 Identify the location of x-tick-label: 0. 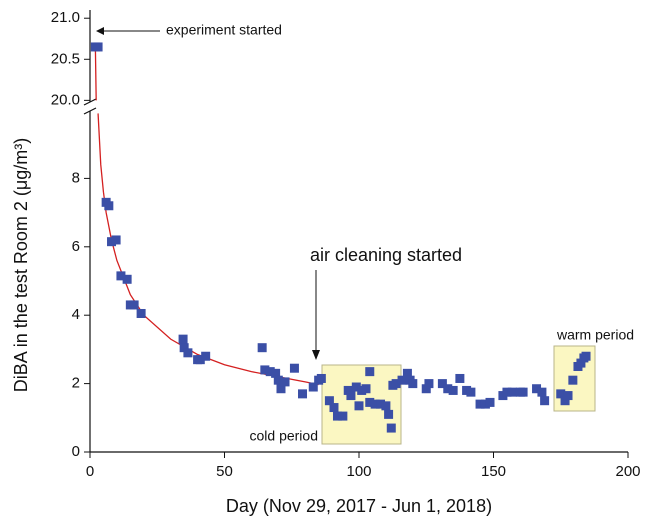
(90, 471).